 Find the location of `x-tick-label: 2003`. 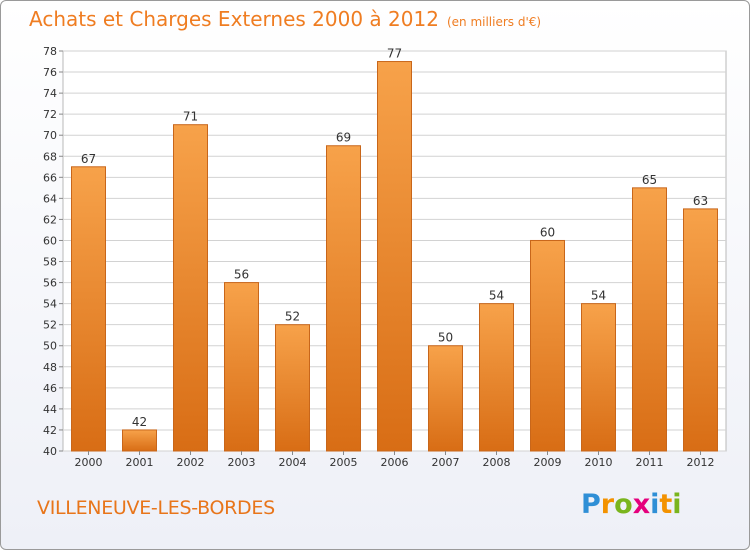

x-tick-label: 2003 is located at coordinates (242, 462).